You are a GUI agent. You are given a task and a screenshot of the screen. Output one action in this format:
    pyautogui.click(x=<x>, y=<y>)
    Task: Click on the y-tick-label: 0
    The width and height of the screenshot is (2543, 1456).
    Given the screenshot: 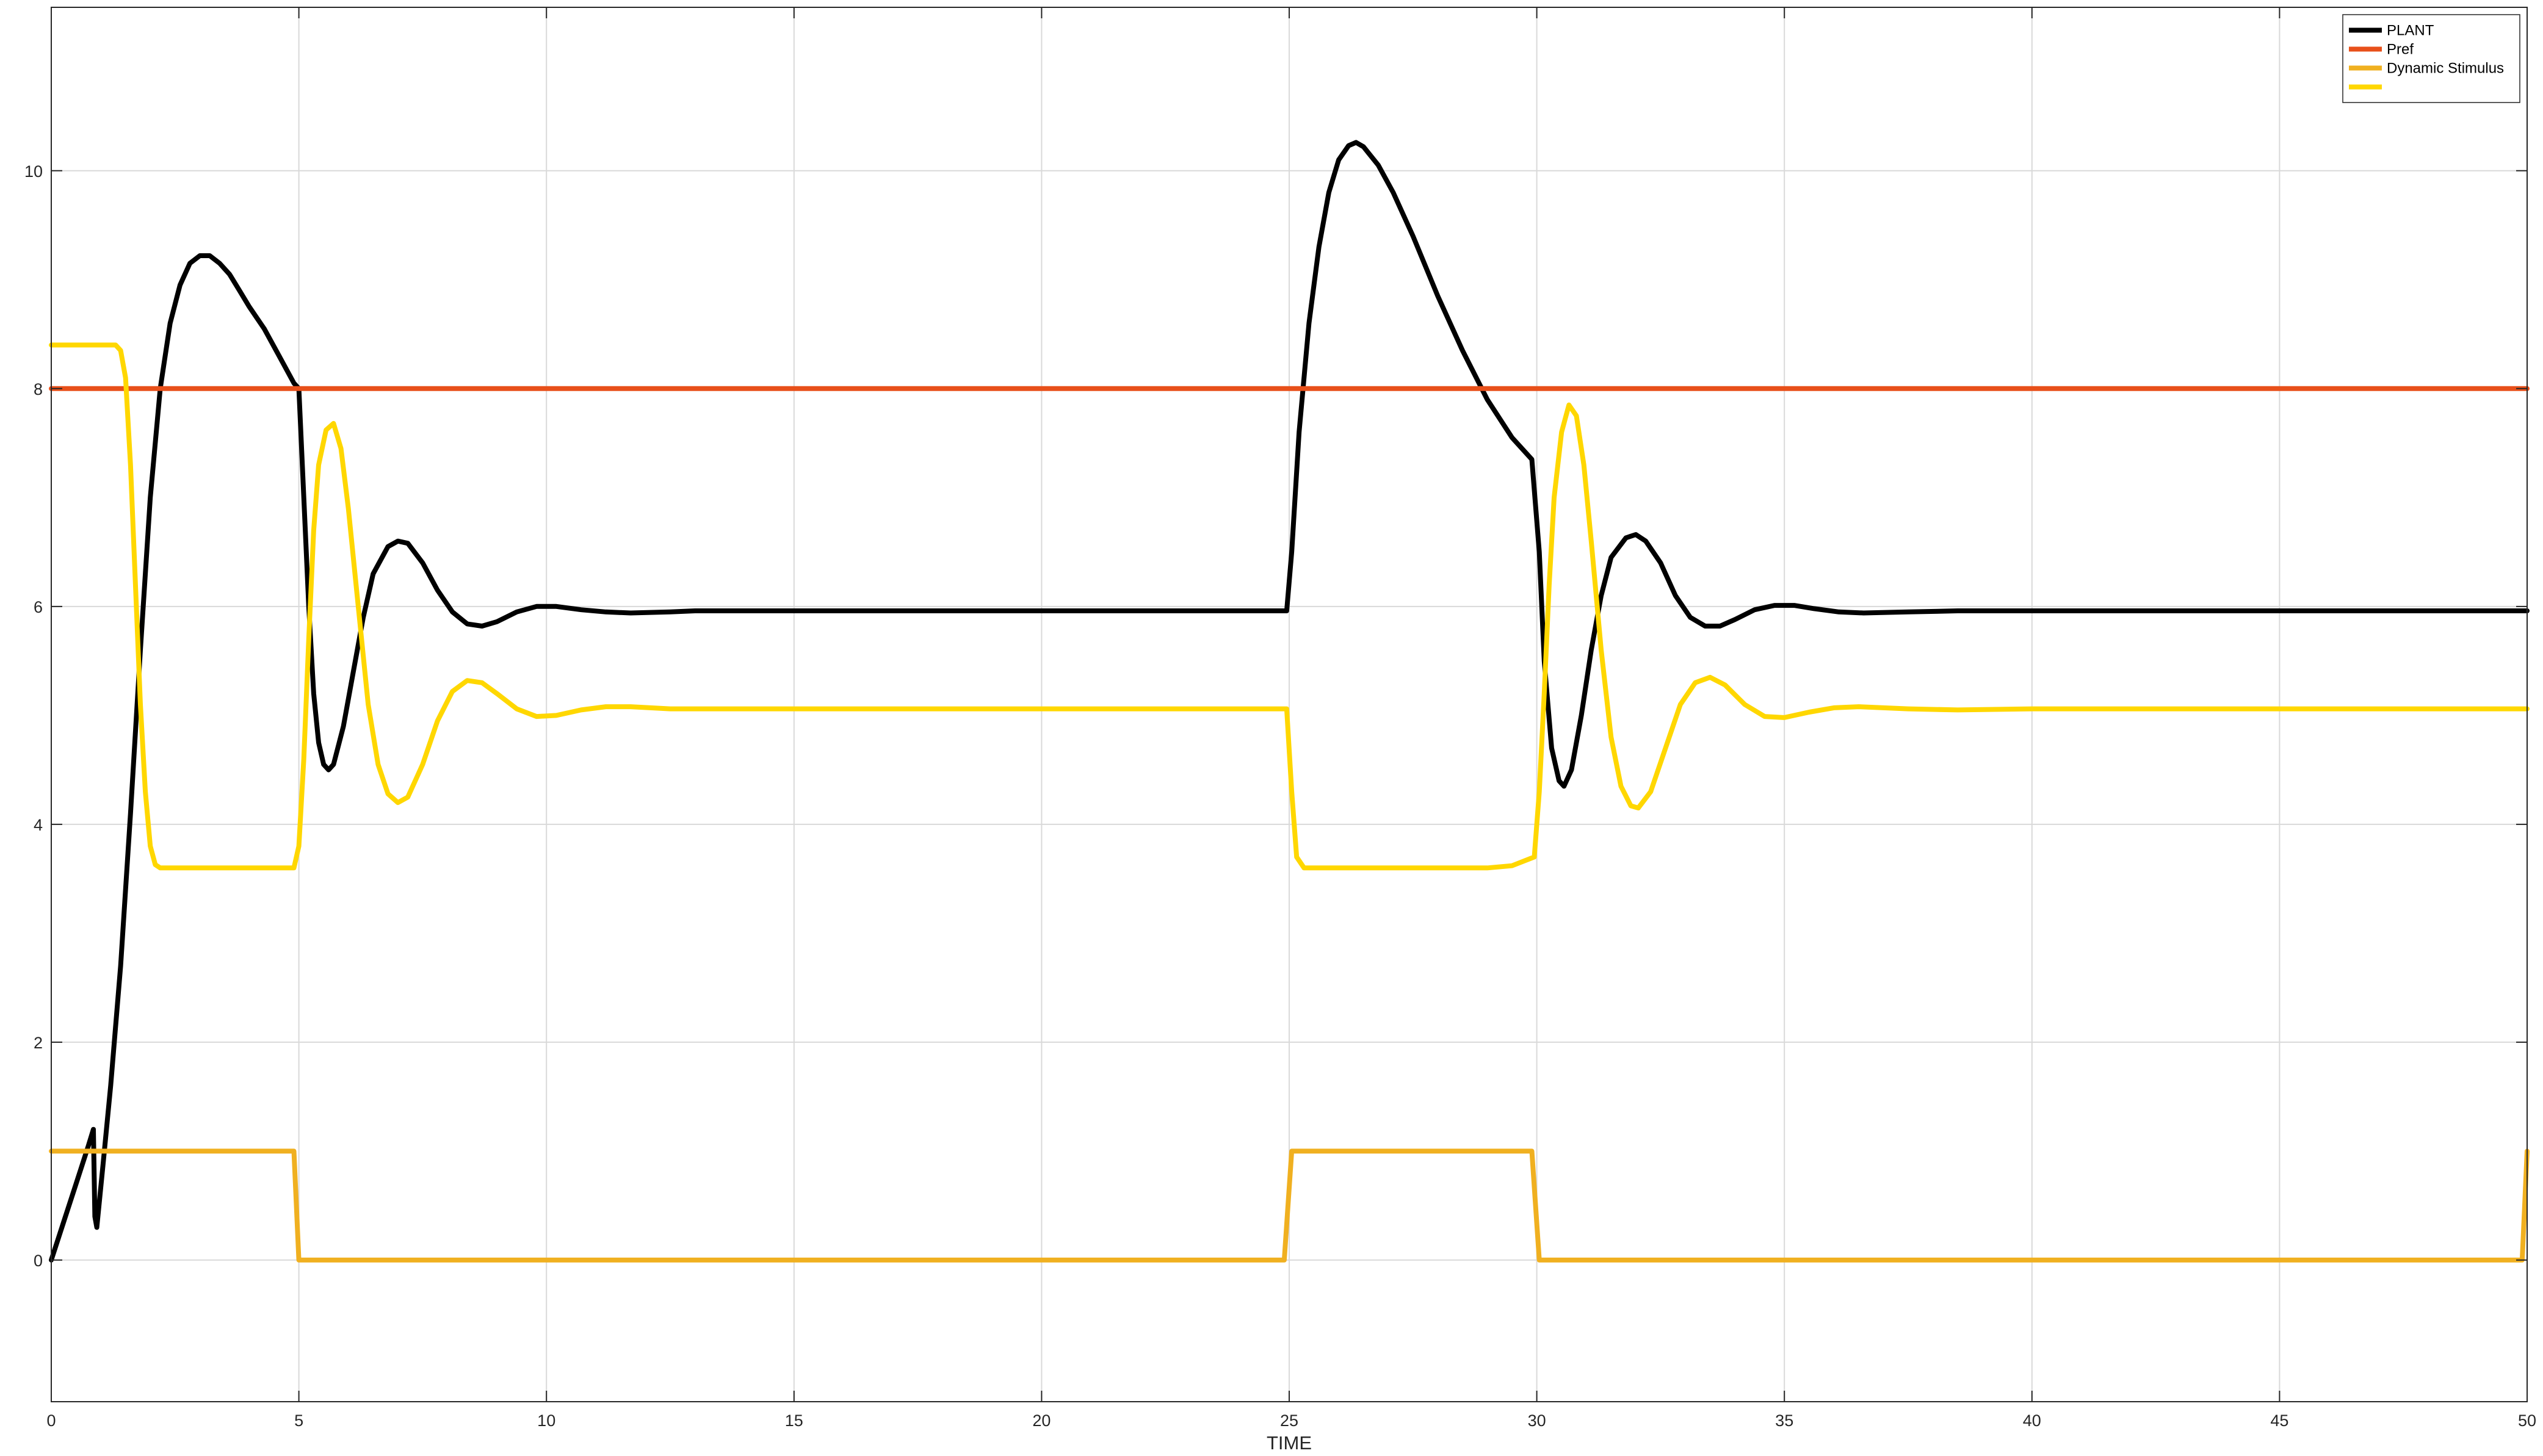 What is the action you would take?
    pyautogui.click(x=38, y=1261)
    